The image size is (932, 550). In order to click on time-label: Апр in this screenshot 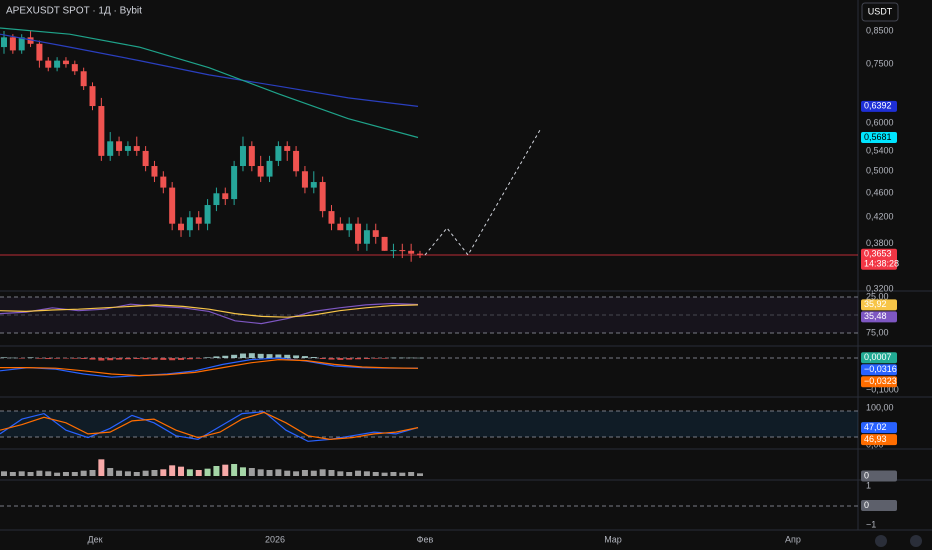, I will do `click(793, 539)`.